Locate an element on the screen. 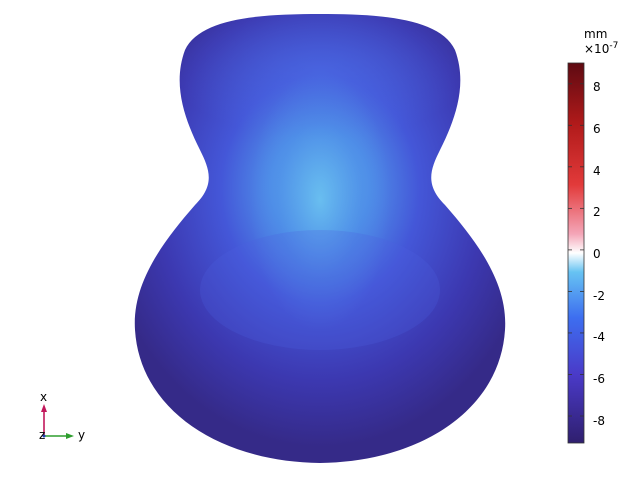  triad-x-arrowhead is located at coordinates (44, 408).